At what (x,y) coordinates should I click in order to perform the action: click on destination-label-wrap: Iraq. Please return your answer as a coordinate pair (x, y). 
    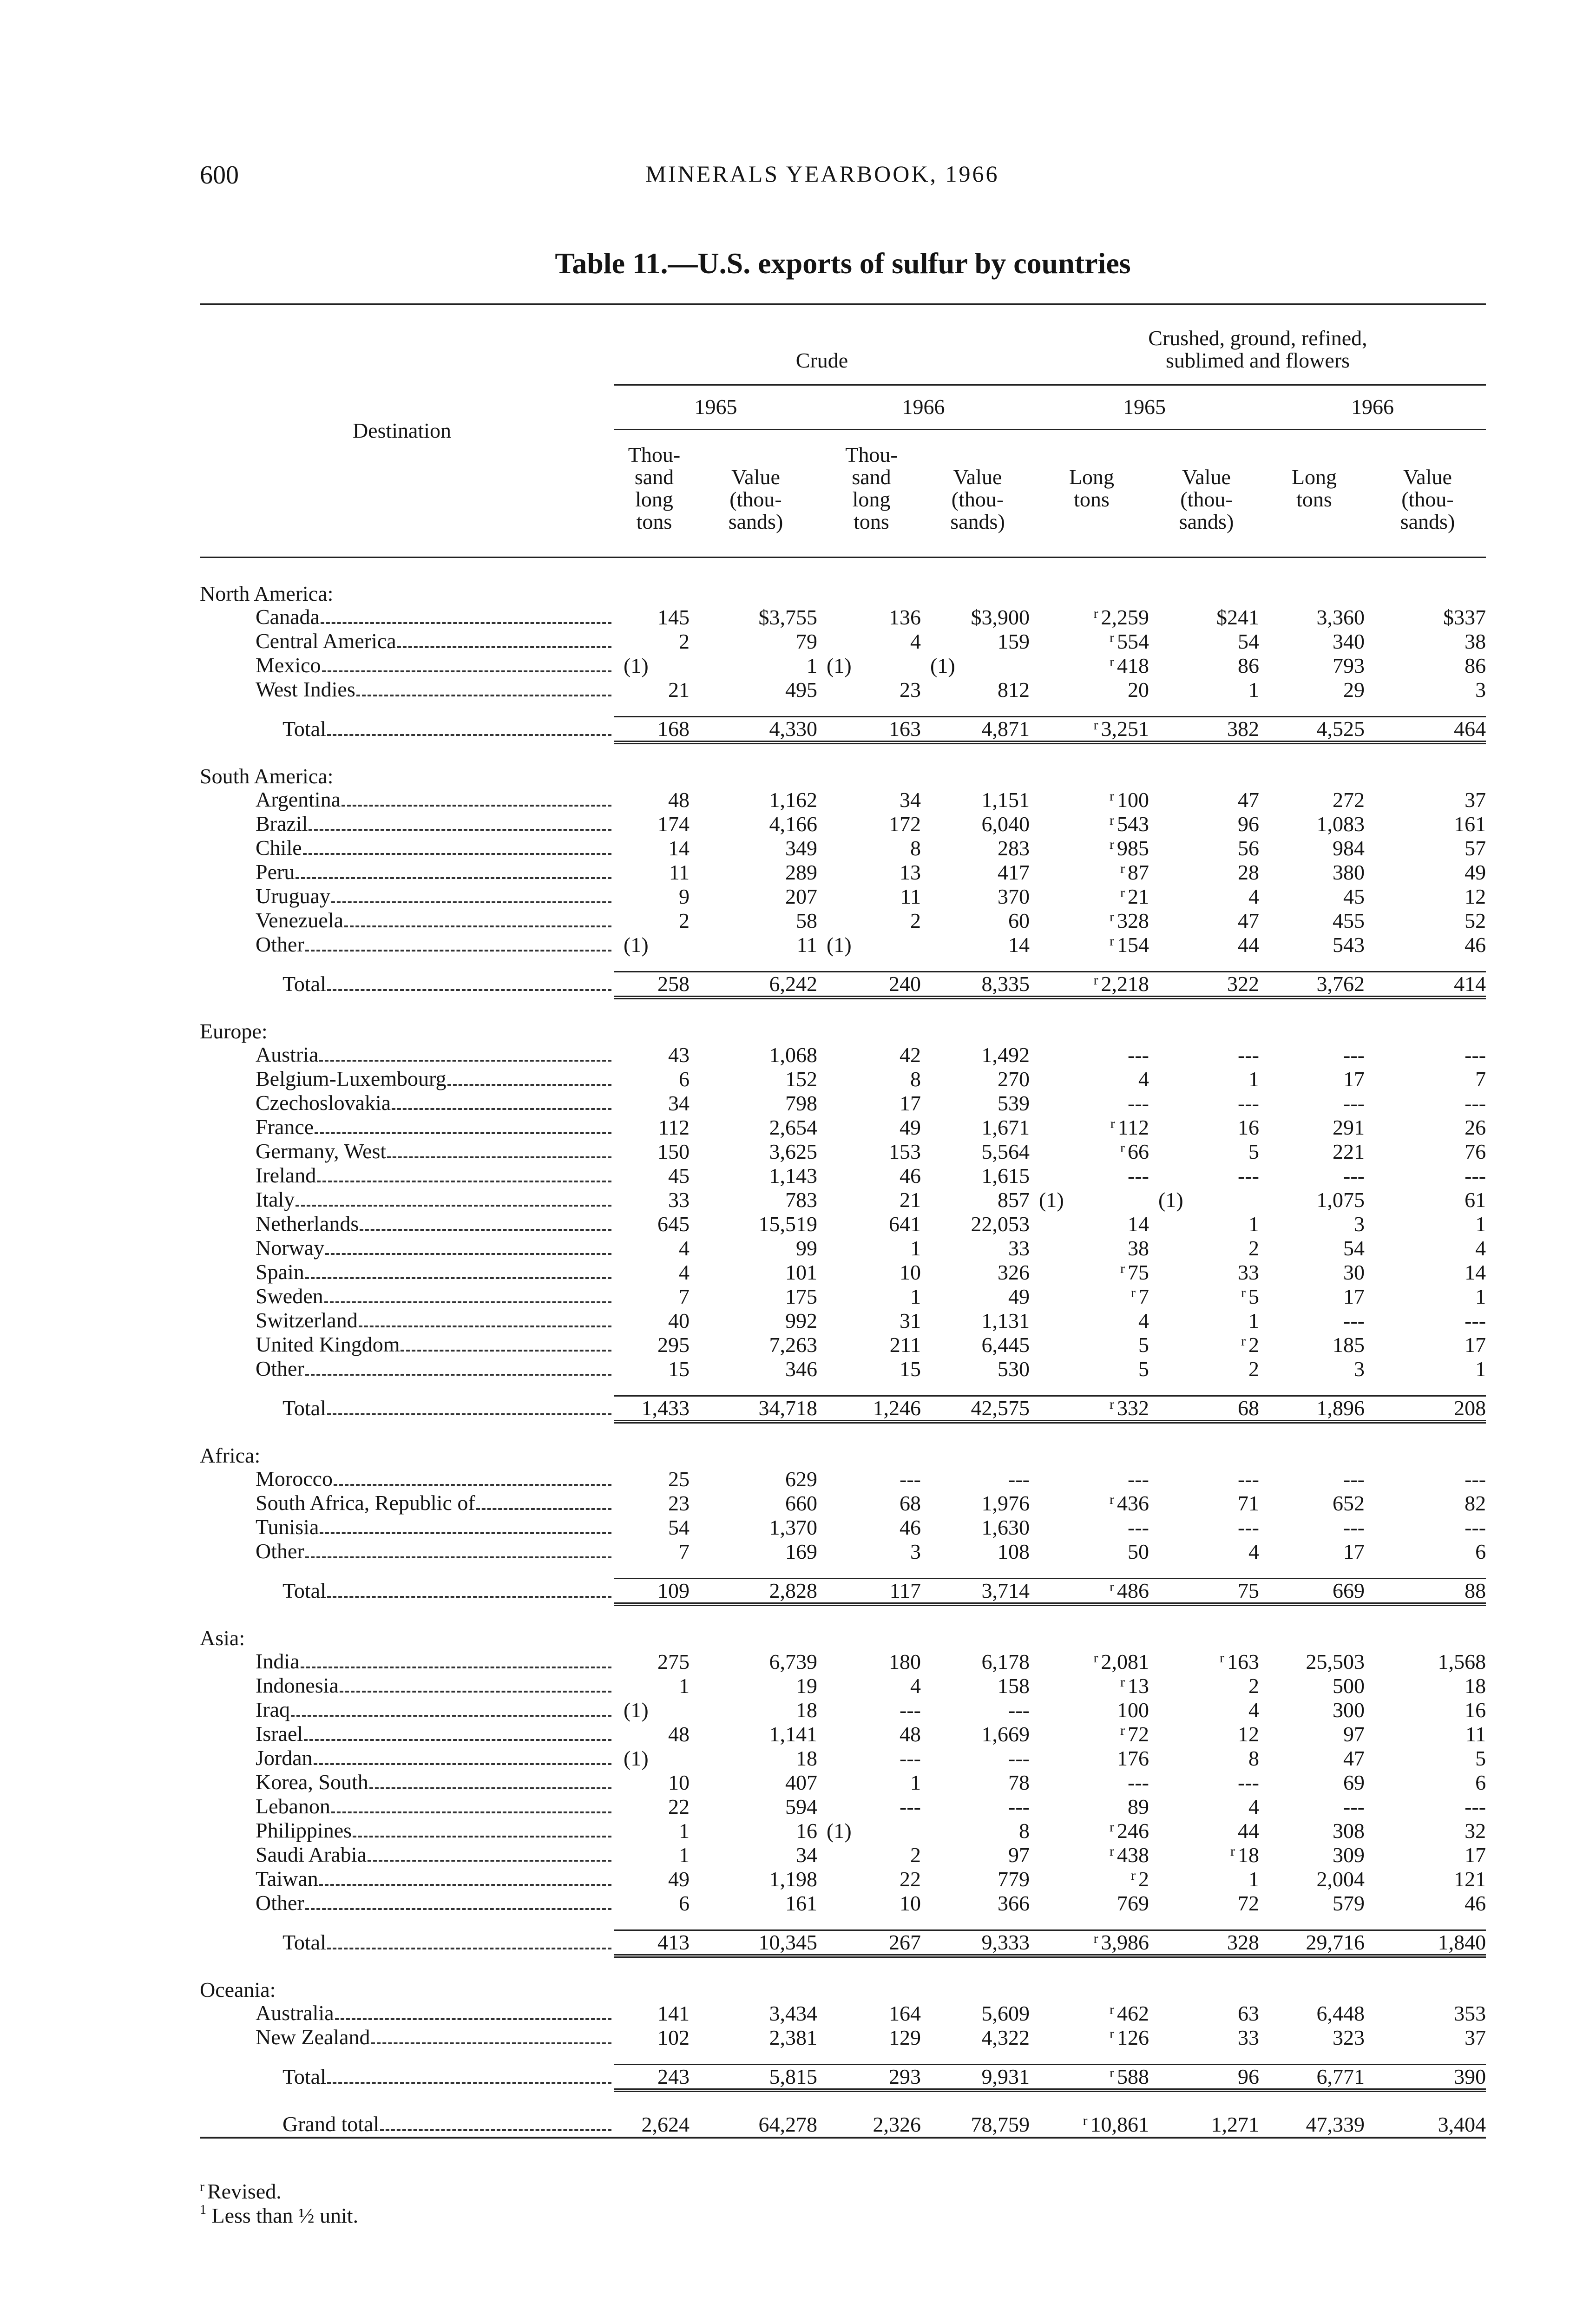
    Looking at the image, I should click on (435, 1710).